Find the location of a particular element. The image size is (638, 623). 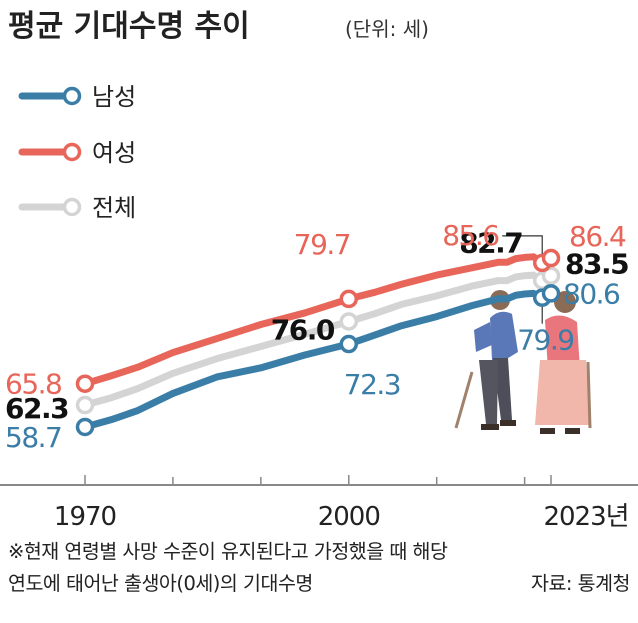

chart-title: 평균 기대수명 추이 is located at coordinates (129, 26).